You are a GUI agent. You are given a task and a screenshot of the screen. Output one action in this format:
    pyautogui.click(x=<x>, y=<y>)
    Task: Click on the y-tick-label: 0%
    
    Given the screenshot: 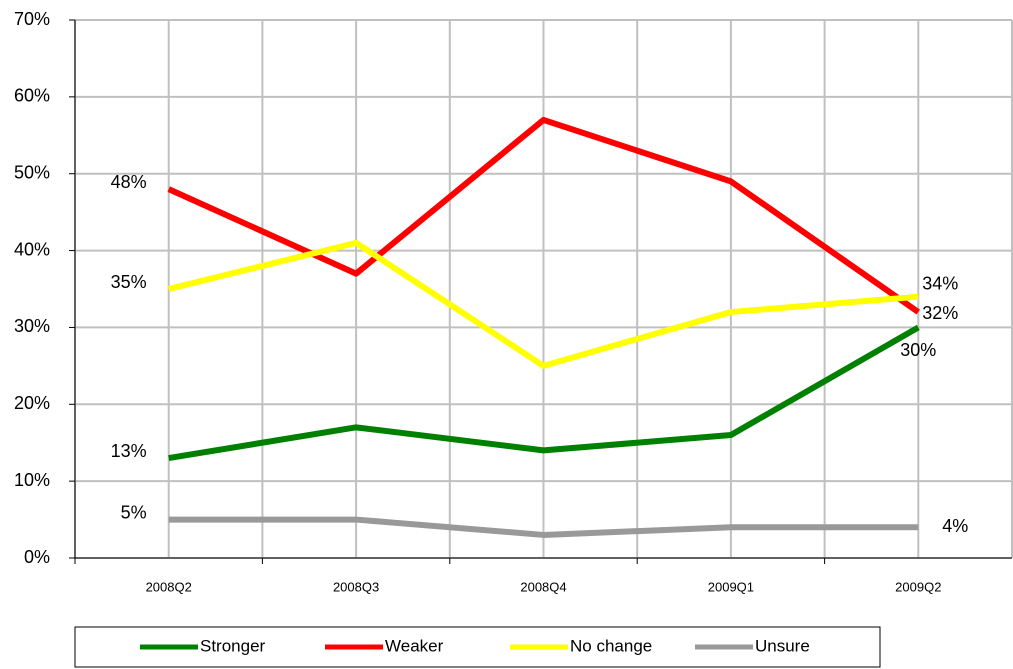 What is the action you would take?
    pyautogui.click(x=37, y=557)
    